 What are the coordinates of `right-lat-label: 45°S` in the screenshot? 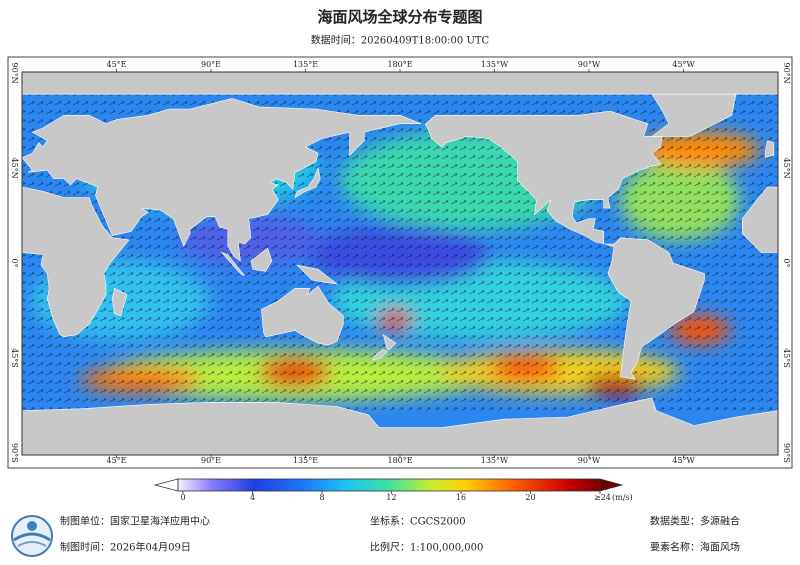 It's located at (786, 358).